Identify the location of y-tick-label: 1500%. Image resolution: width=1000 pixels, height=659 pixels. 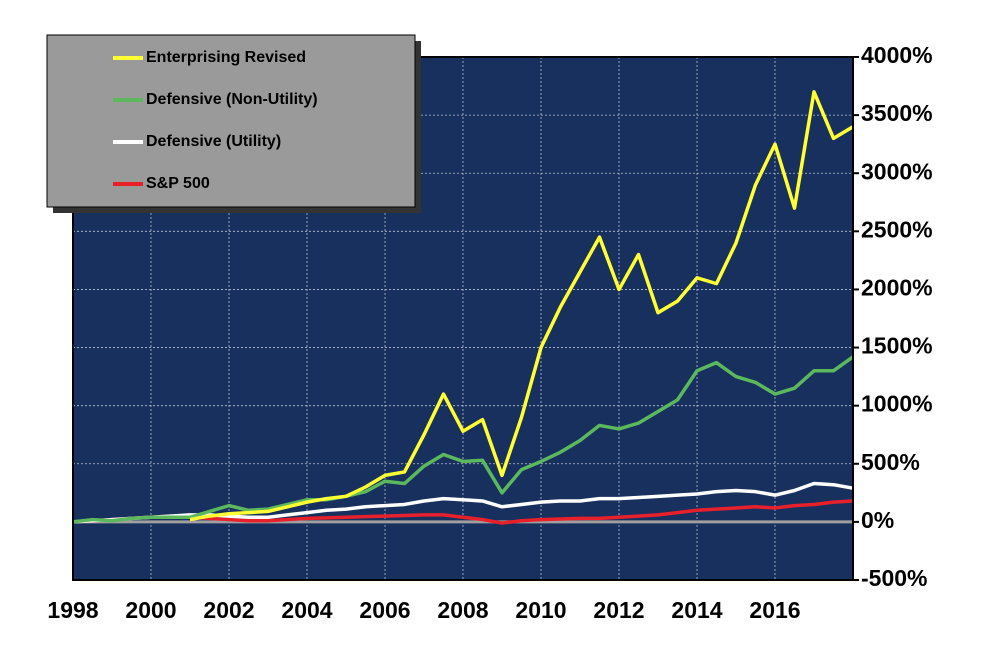
(897, 346).